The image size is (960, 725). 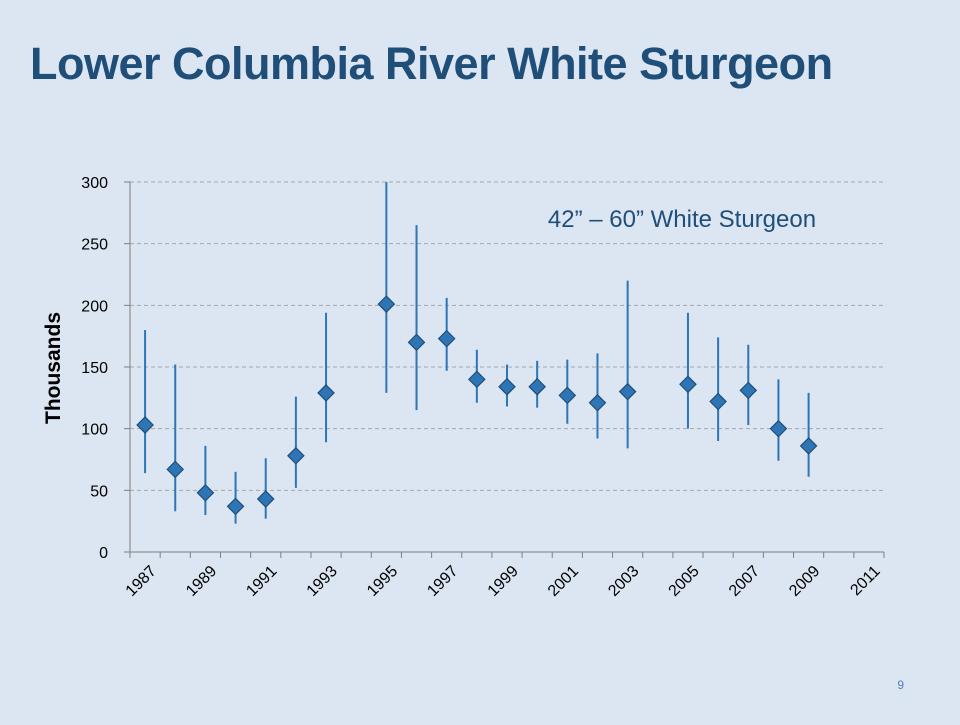 What do you see at coordinates (261, 581) in the screenshot?
I see `x-tick-label: 1991` at bounding box center [261, 581].